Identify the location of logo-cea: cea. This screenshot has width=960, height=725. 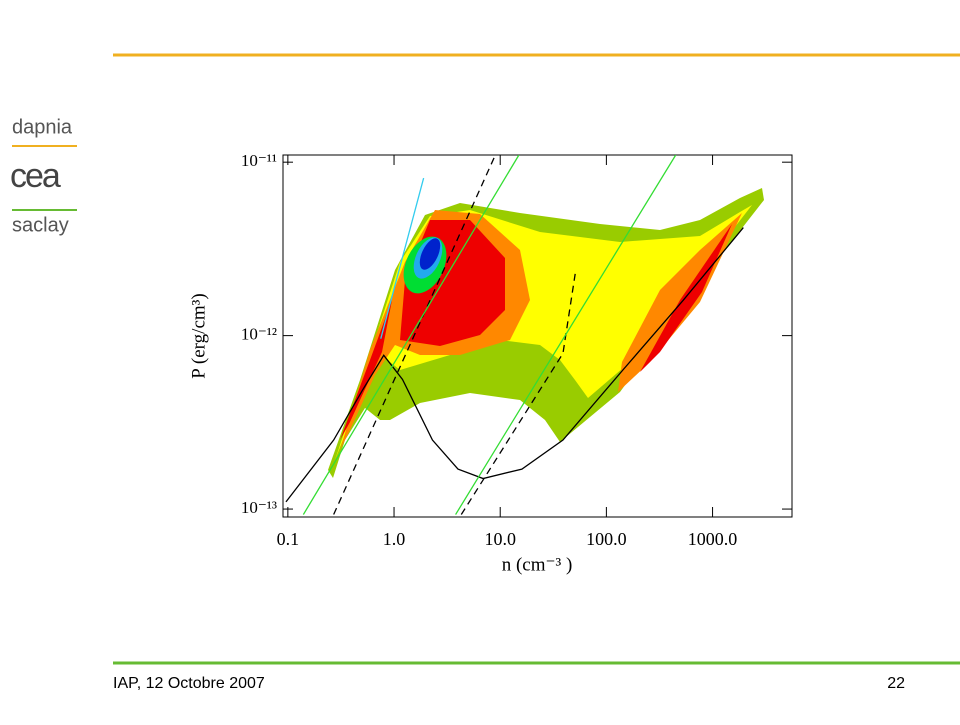
(35, 176).